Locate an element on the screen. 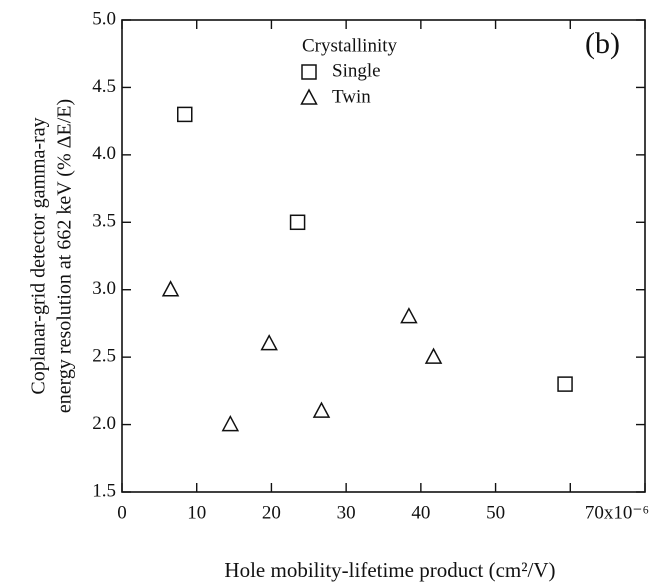  legend-label: Single is located at coordinates (356, 70).